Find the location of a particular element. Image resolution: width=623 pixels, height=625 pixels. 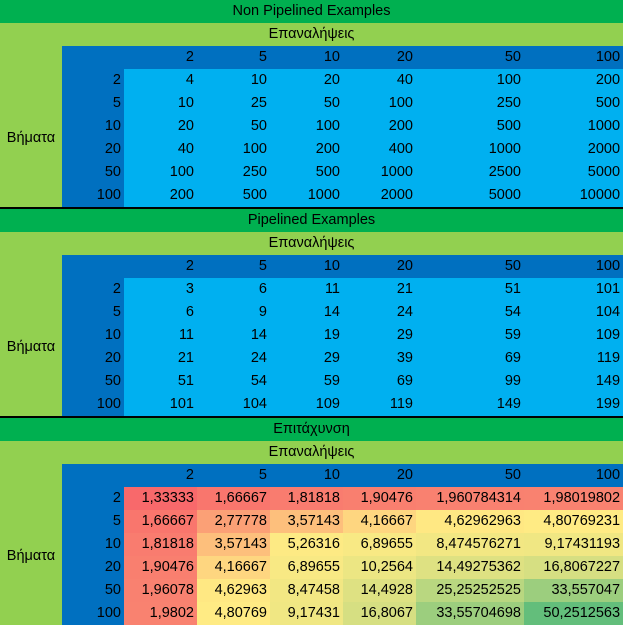

data-cell: 40 is located at coordinates (379, 80).